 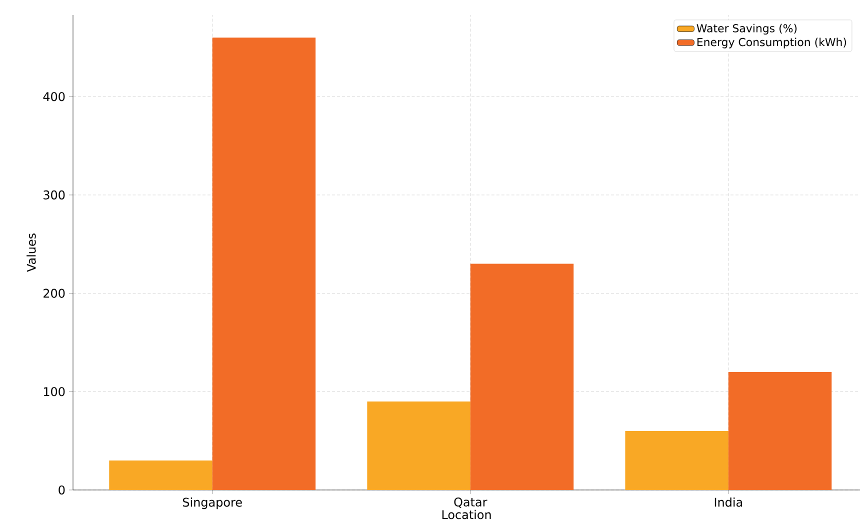 What do you see at coordinates (471, 503) in the screenshot?
I see `x-tick-label: Qatar` at bounding box center [471, 503].